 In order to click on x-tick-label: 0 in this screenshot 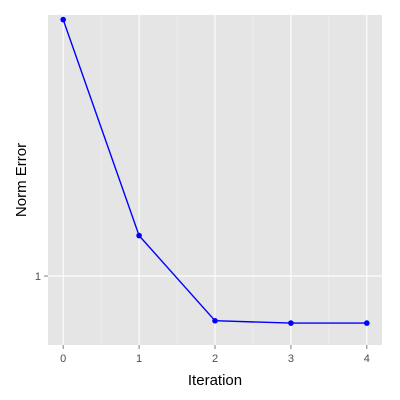, I will do `click(63, 359)`.